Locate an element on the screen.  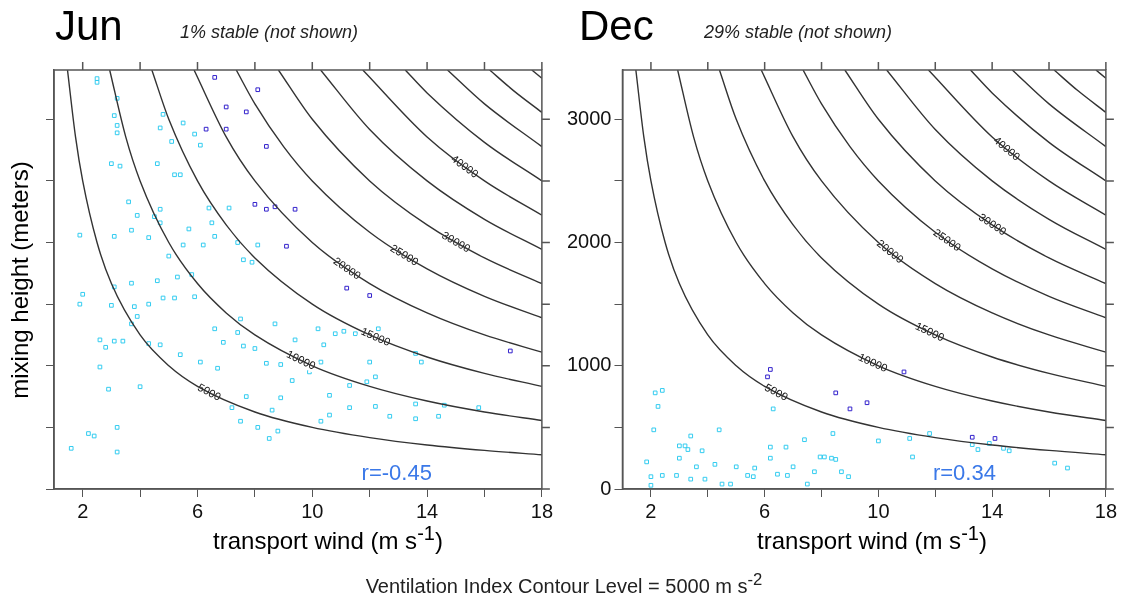
annotation: r=-0.45 is located at coordinates (396, 473).